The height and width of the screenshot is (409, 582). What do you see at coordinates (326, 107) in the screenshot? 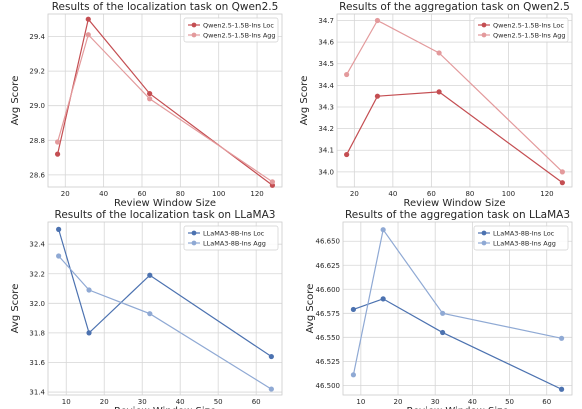
I see `y-tick-label: 34.3` at bounding box center [326, 107].